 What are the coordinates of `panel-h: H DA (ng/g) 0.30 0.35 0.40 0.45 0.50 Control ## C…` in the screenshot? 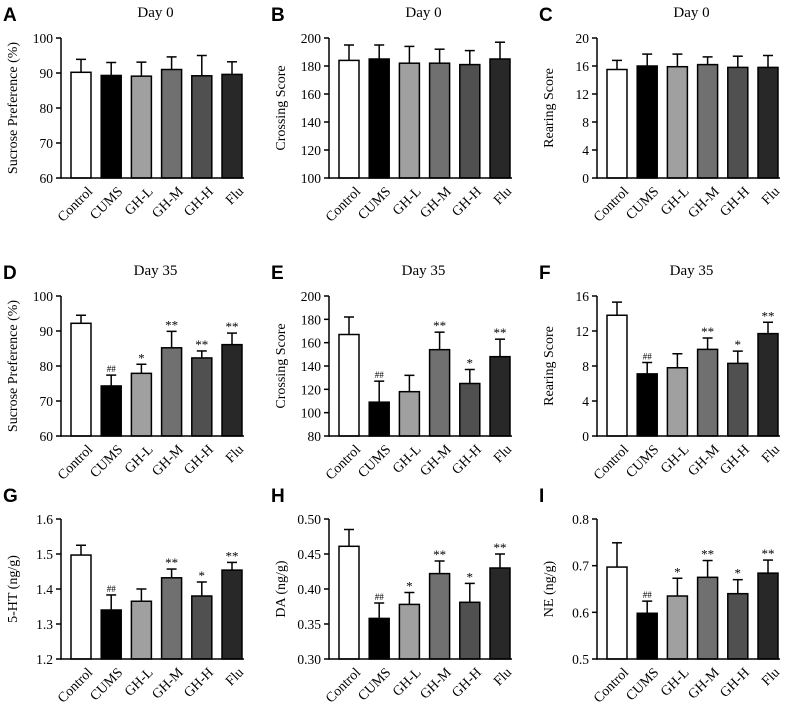 It's located at (393, 596).